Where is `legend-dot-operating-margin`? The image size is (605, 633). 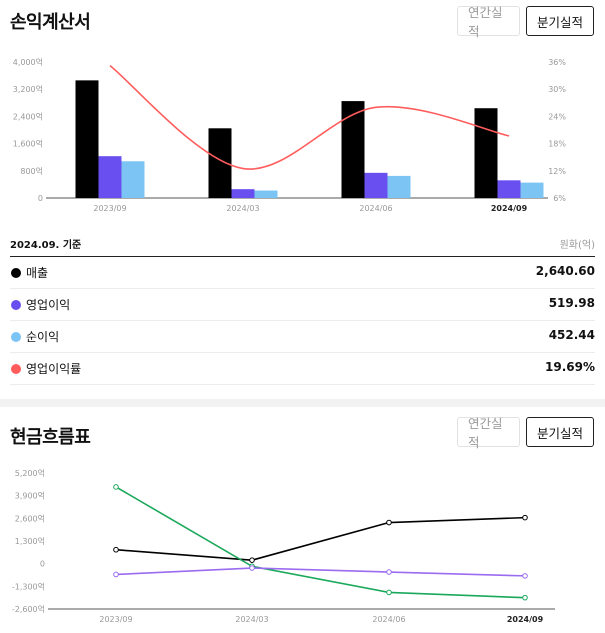 legend-dot-operating-margin is located at coordinates (16, 369).